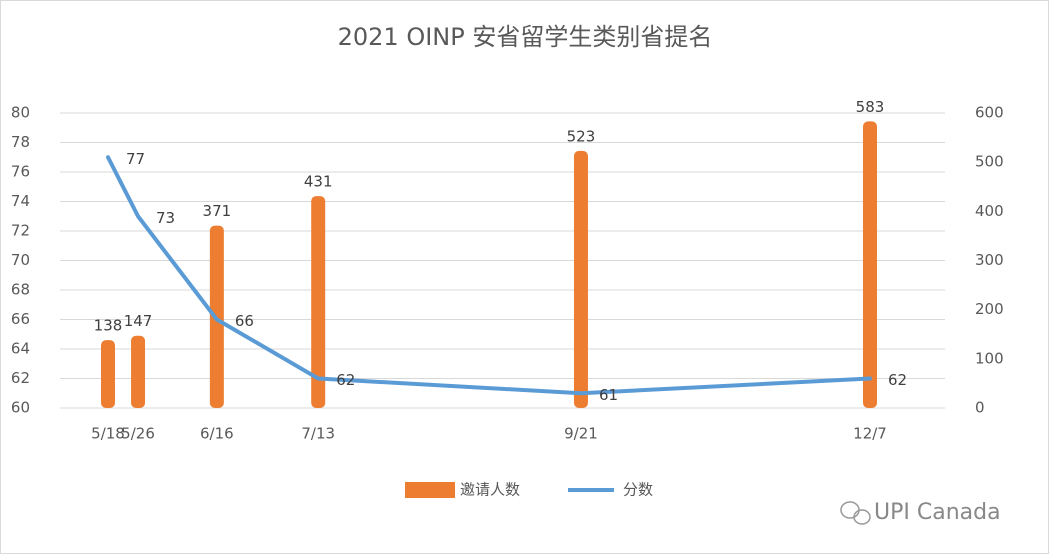 This screenshot has height=554, width=1049. What do you see at coordinates (20, 172) in the screenshot?
I see `y-tick-label: 76` at bounding box center [20, 172].